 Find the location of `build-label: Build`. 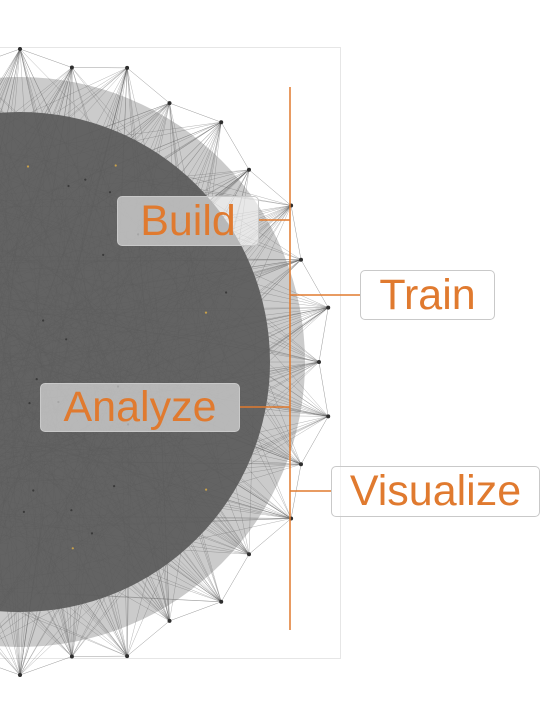

build-label: Build is located at coordinates (188, 221).